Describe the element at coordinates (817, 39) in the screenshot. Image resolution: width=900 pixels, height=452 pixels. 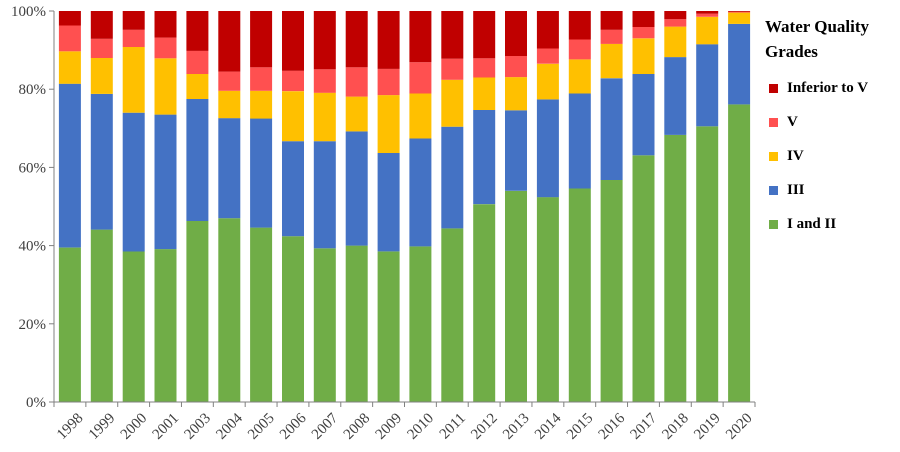
I see `legend-title: Water Quality Grades` at that location.